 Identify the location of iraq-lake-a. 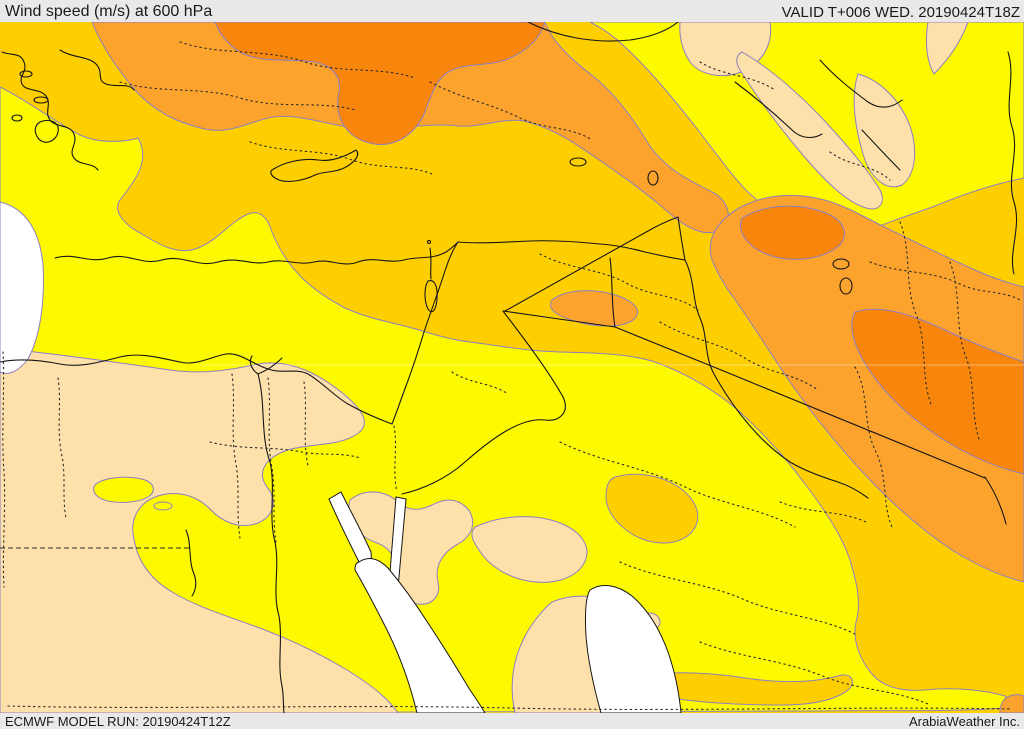
(841, 264).